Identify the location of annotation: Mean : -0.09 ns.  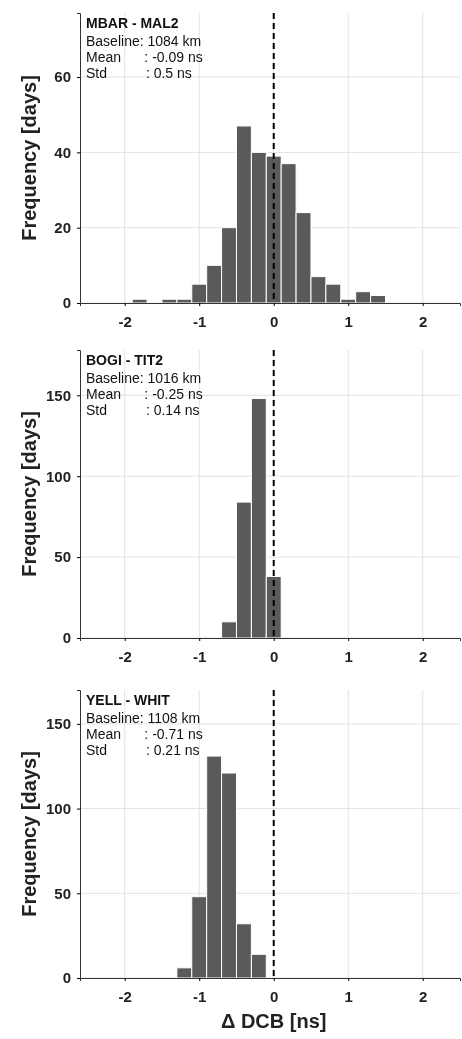
(144, 57).